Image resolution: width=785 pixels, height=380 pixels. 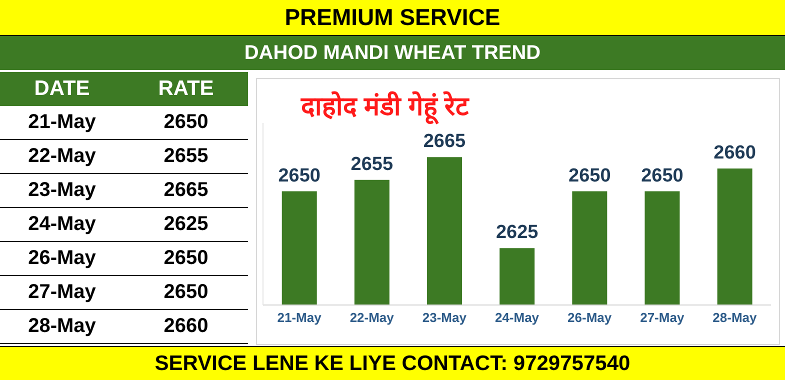 I want to click on x-tick-label: 26-May, so click(x=590, y=318).